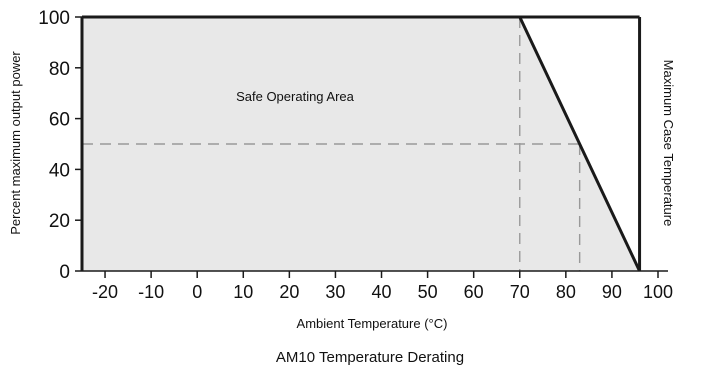 This screenshot has height=373, width=704. I want to click on x-tick-label: 60, so click(474, 292).